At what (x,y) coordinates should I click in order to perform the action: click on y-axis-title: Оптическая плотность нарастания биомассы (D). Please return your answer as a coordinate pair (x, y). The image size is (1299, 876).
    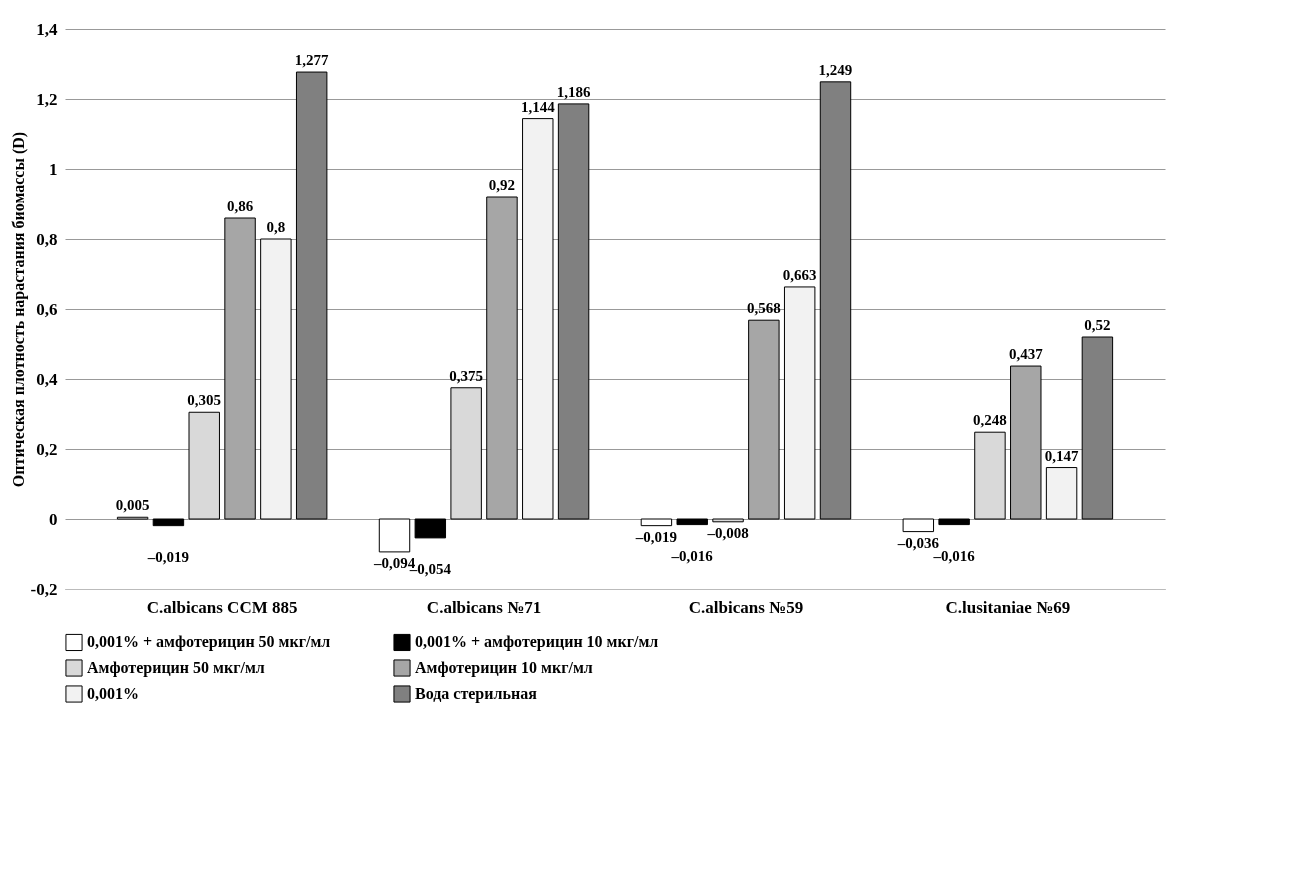
    Looking at the image, I should click on (18, 309).